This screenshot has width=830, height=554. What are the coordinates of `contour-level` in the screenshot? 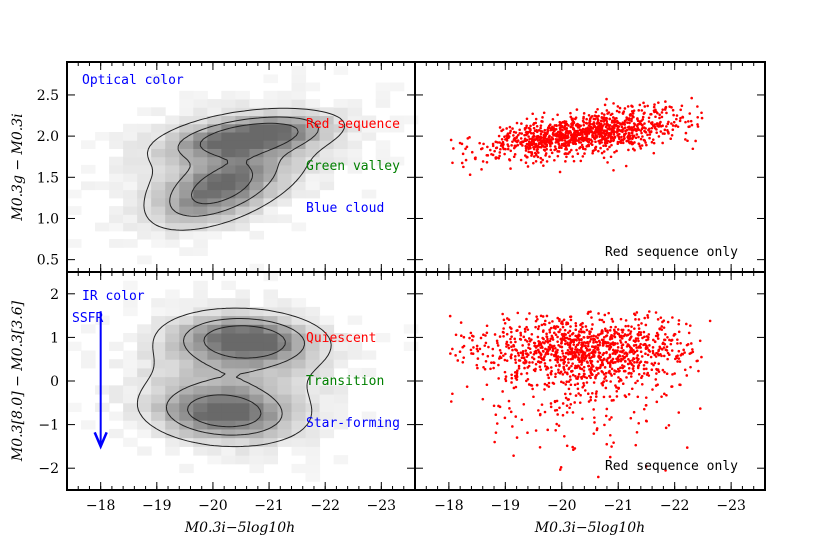 It's located at (234, 377).